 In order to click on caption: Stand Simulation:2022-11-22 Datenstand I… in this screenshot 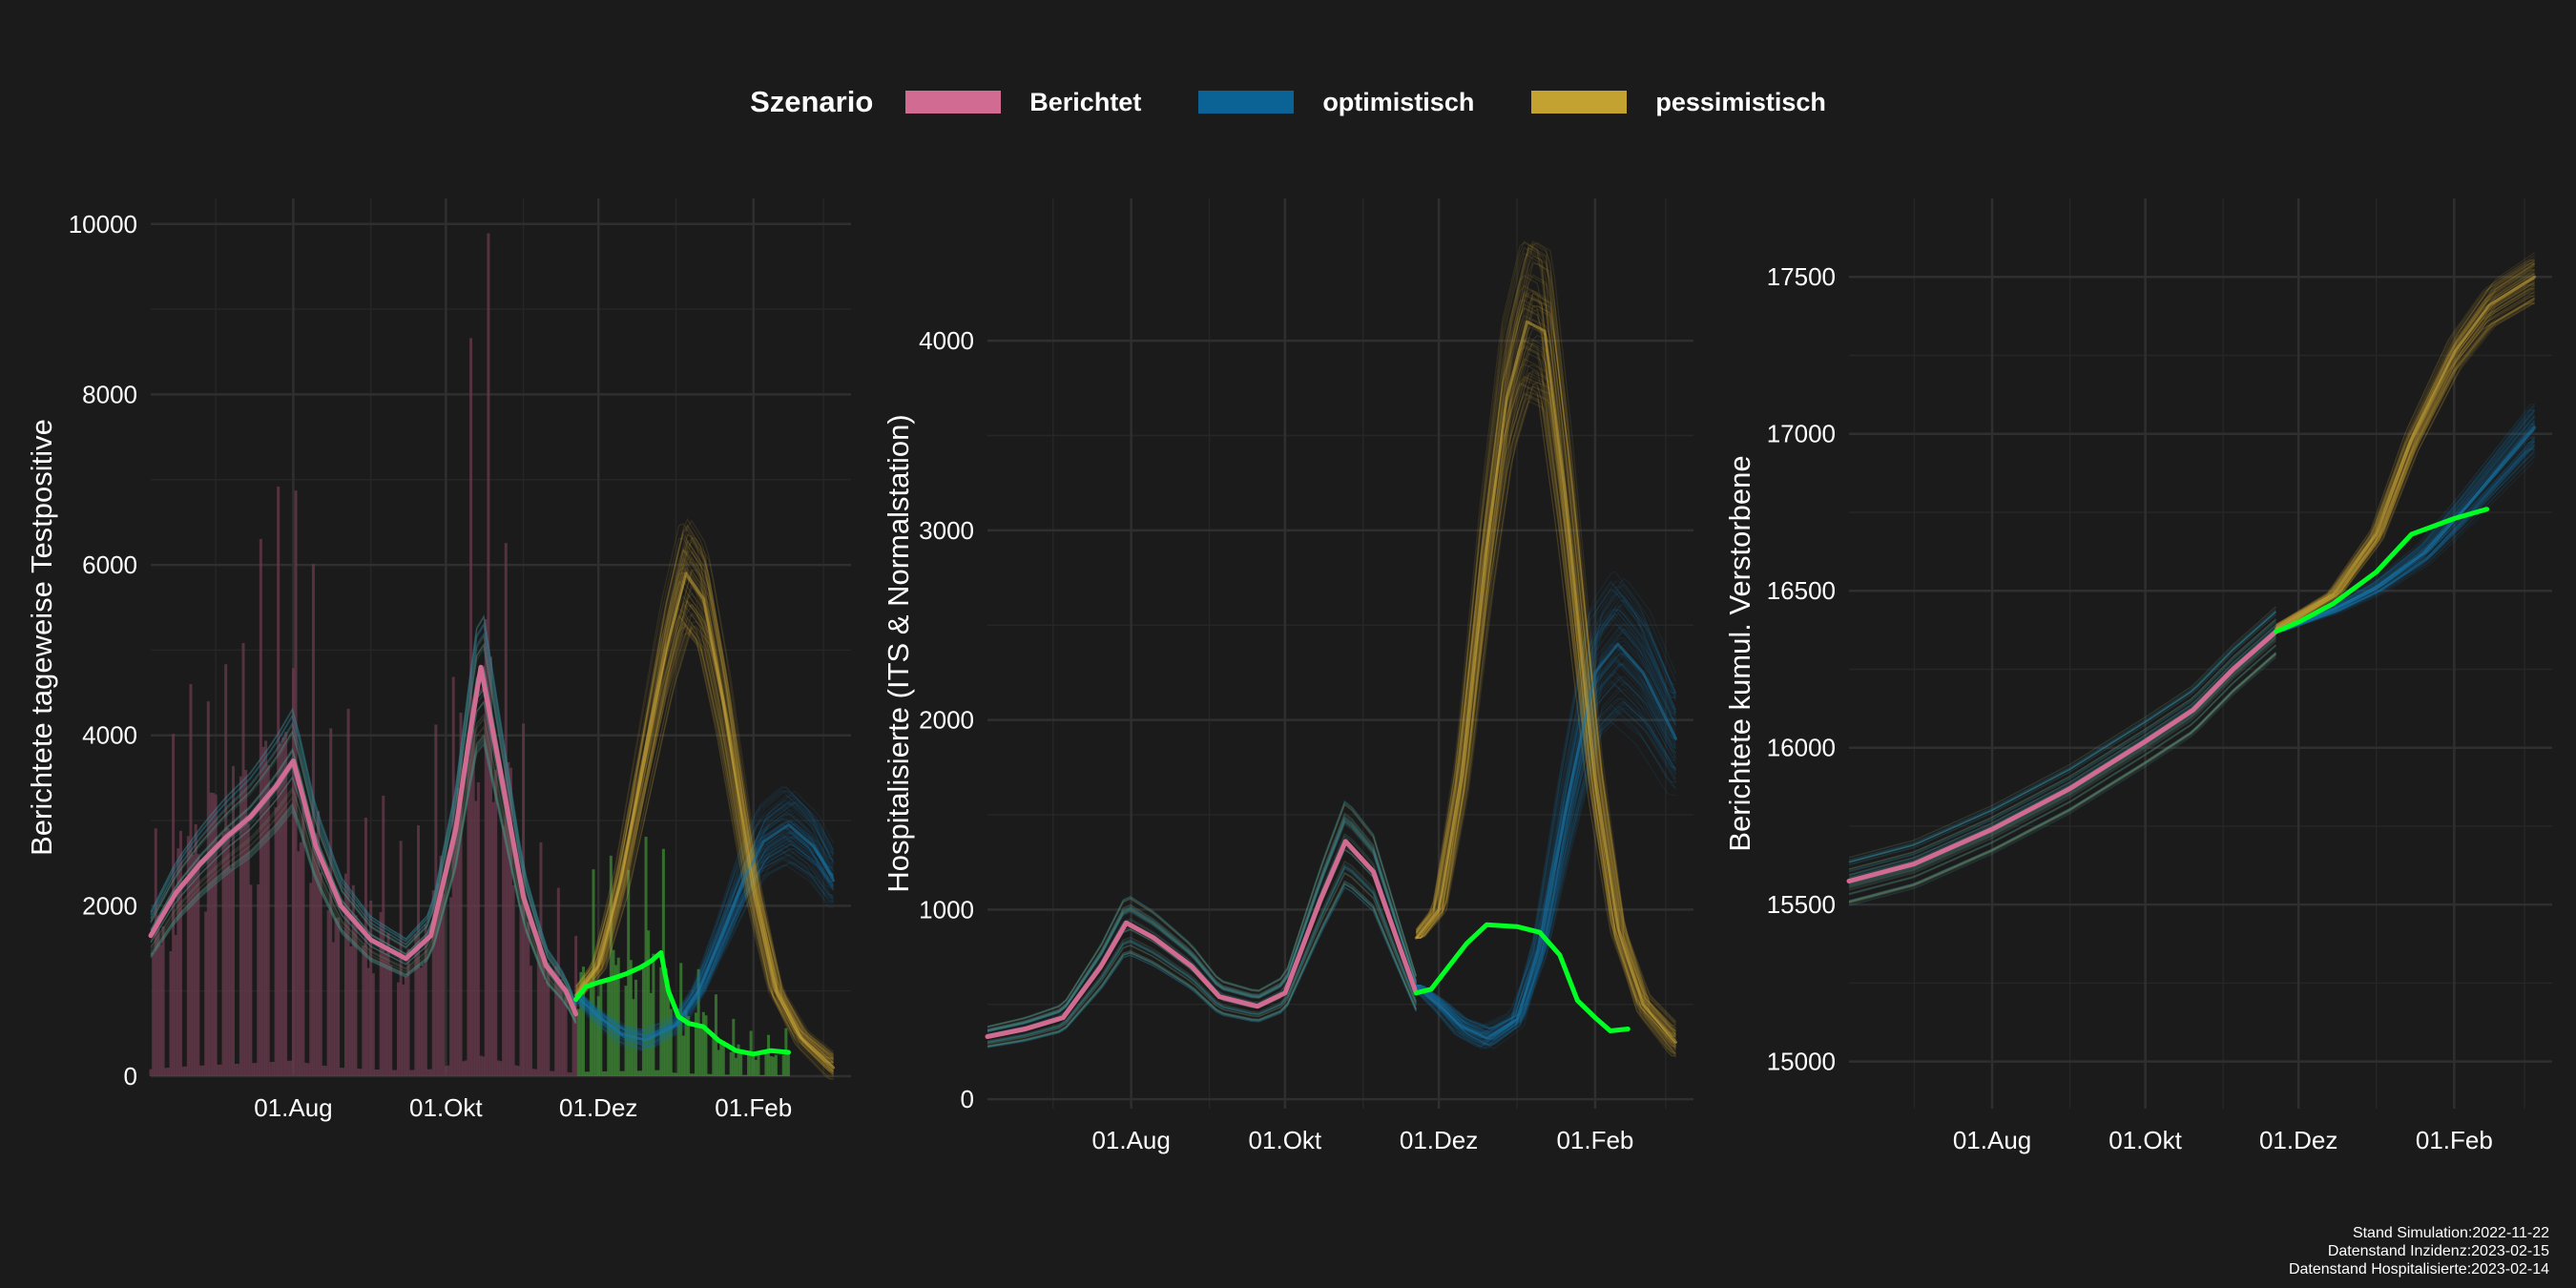, I will do `click(2419, 1251)`.